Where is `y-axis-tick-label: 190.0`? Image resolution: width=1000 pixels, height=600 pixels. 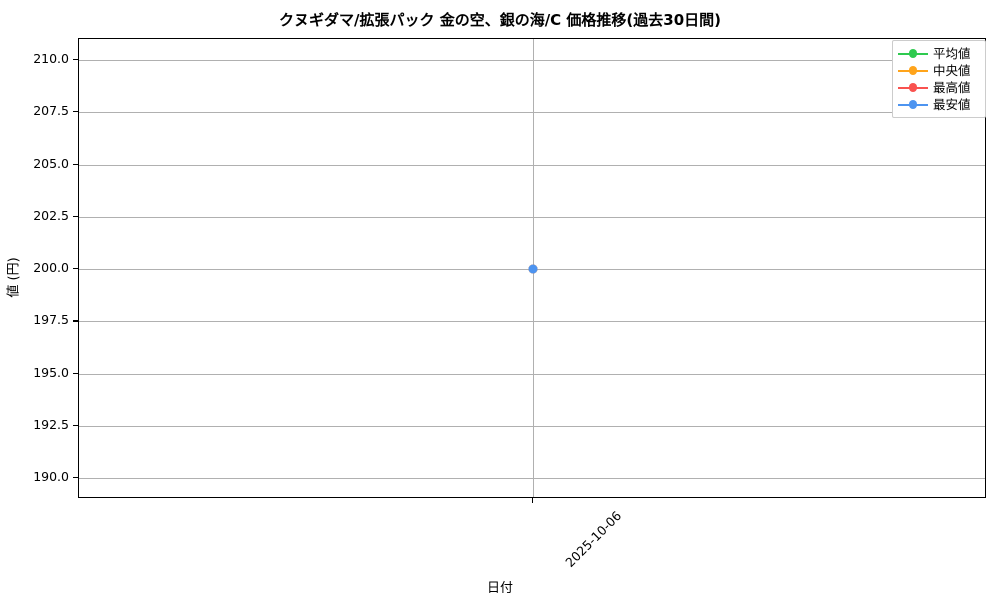 y-axis-tick-label: 190.0 is located at coordinates (51, 477).